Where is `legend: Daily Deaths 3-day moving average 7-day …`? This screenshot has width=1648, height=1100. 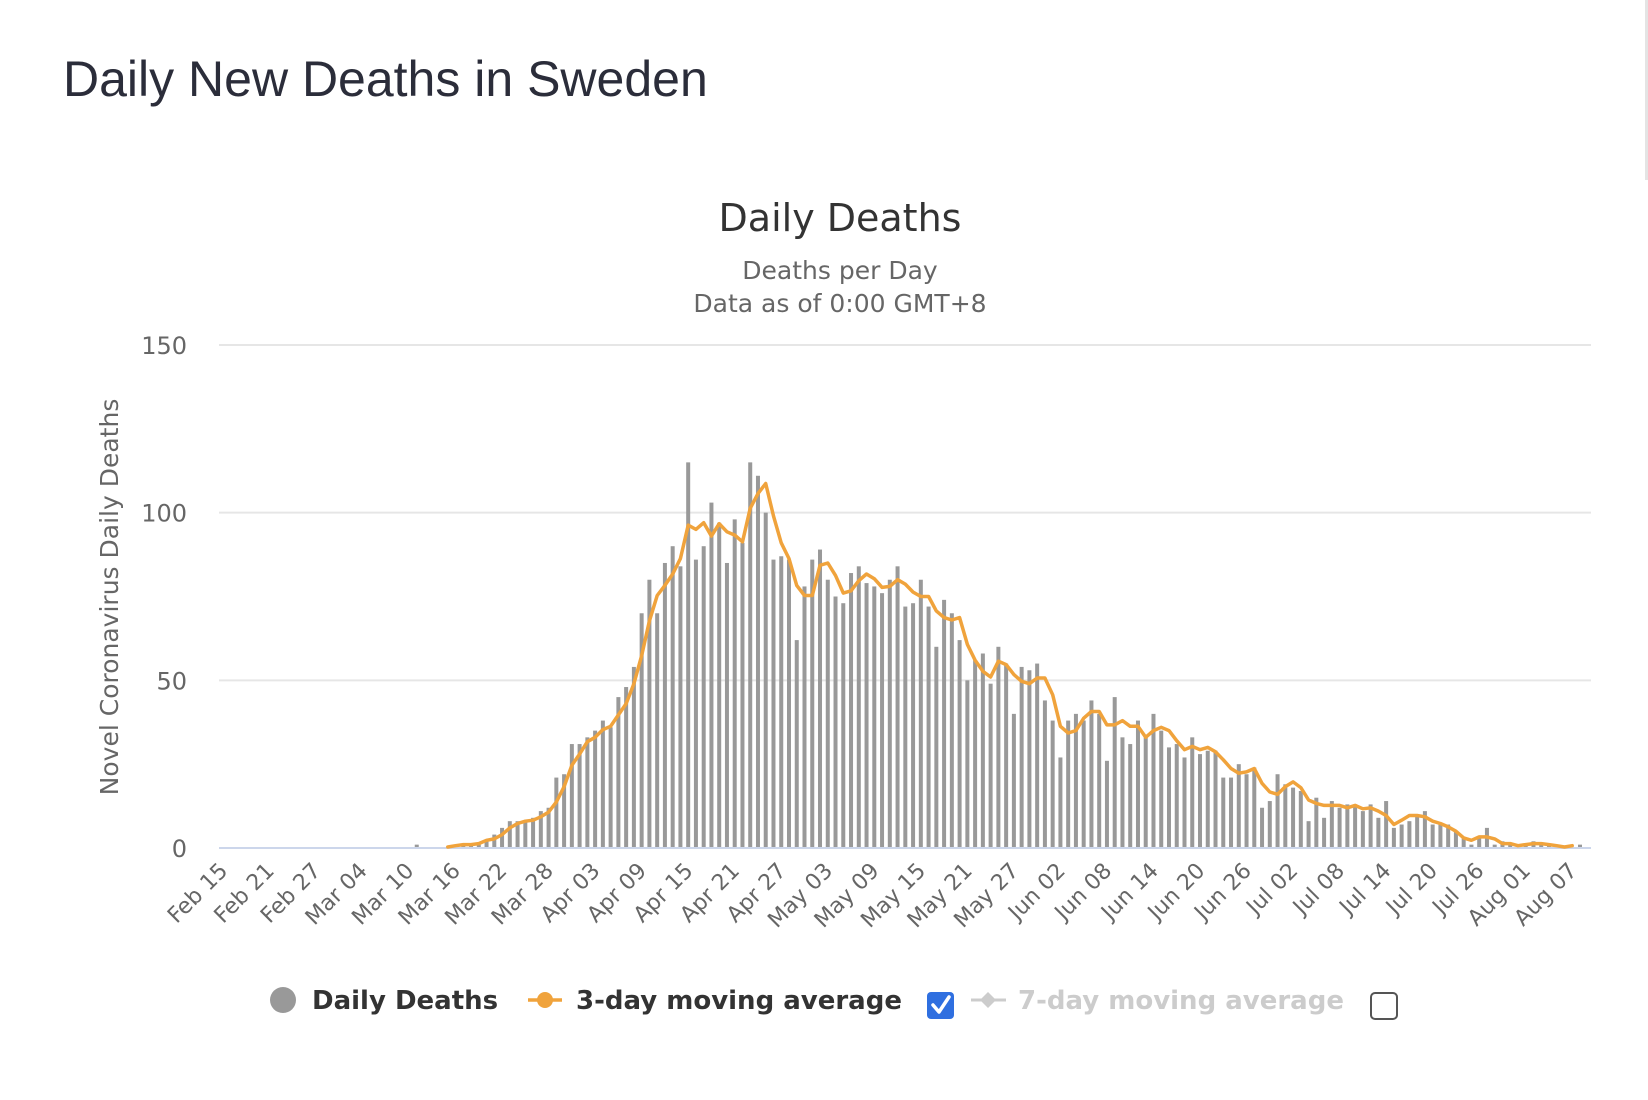
legend: Daily Deaths 3-day moving average 7-day … is located at coordinates (834, 1003).